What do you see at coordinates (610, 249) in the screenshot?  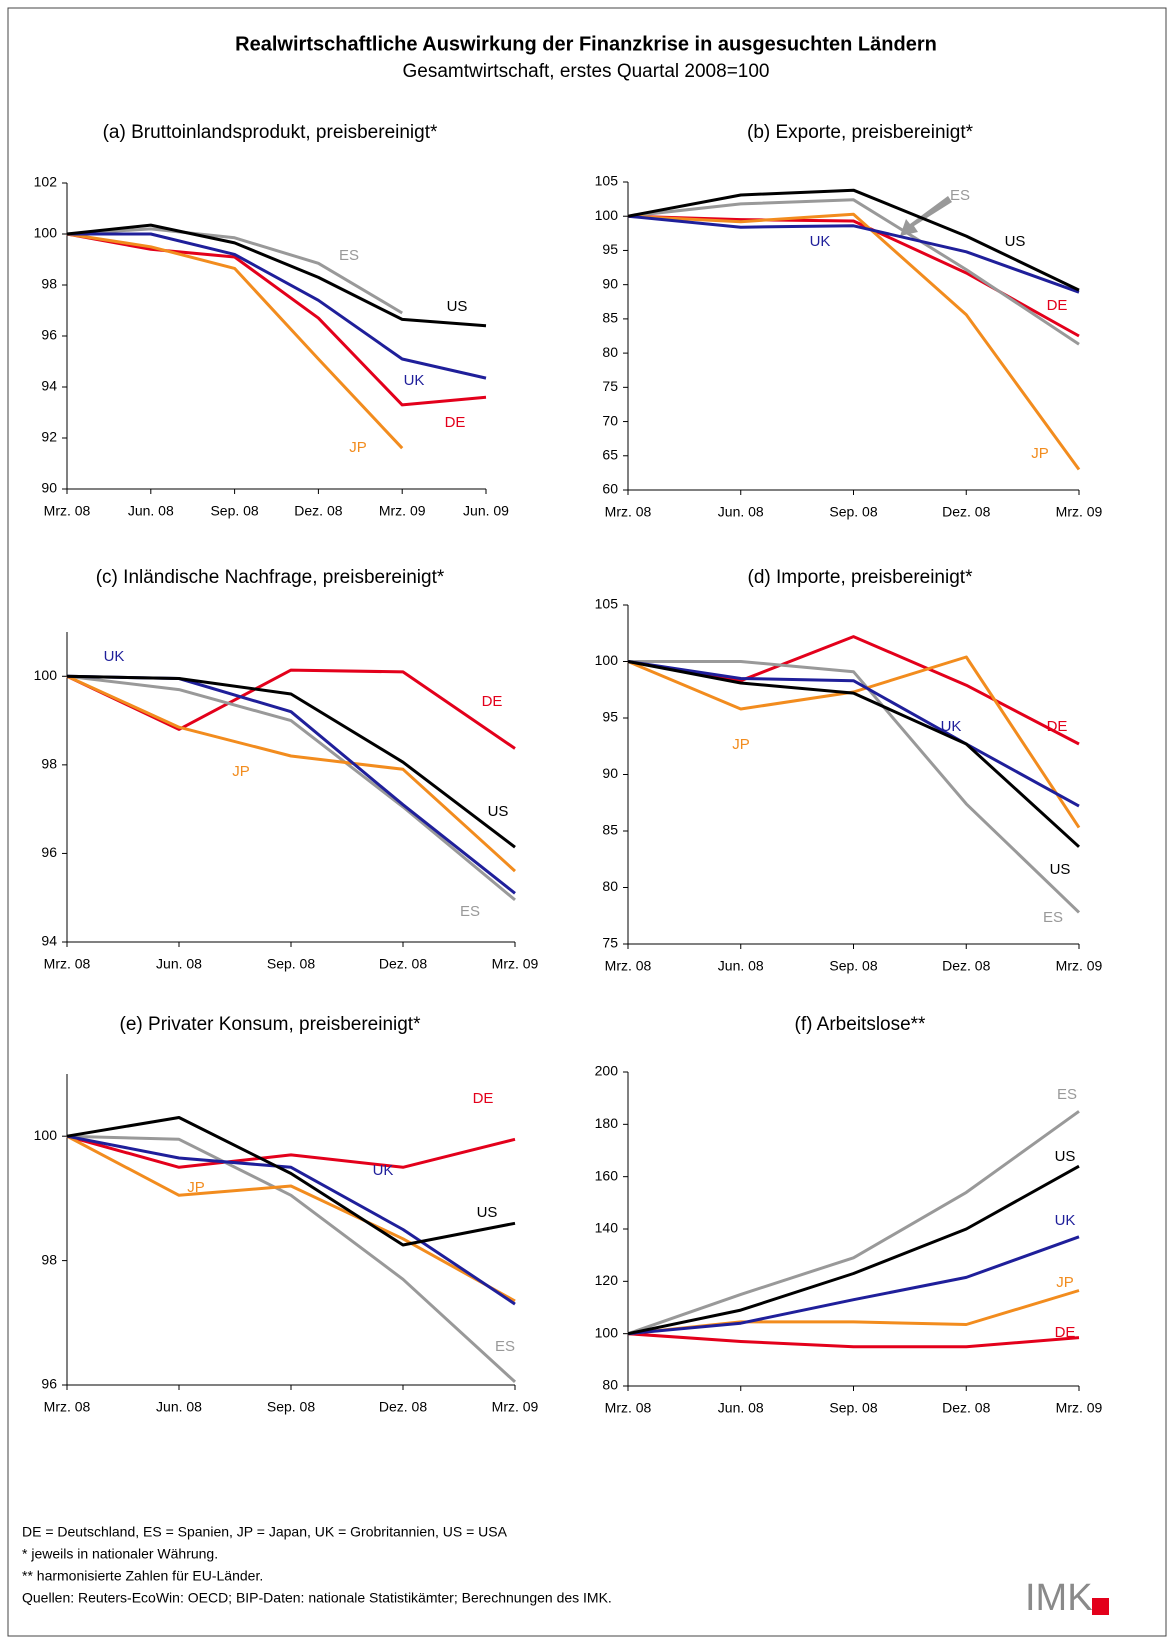 I see `y-tick-label: 95` at bounding box center [610, 249].